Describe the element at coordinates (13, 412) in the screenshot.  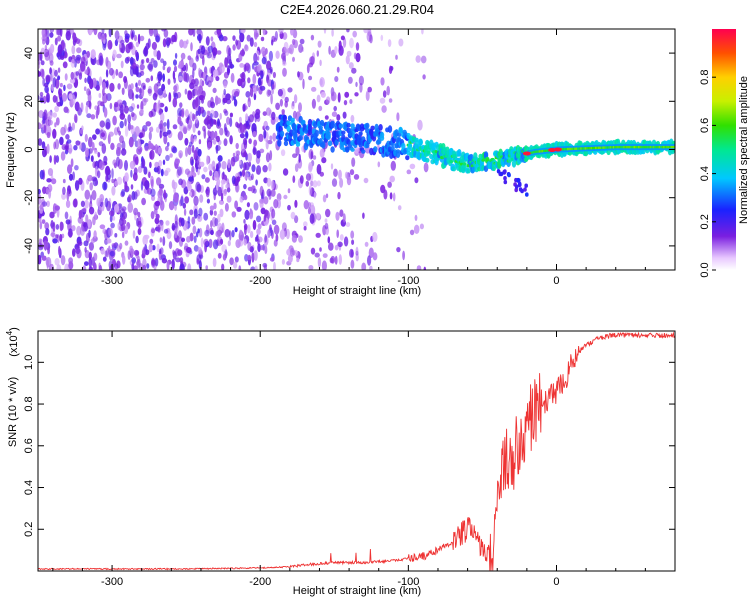
I see `snr-y-label: SNR (10 * v/v)` at that location.